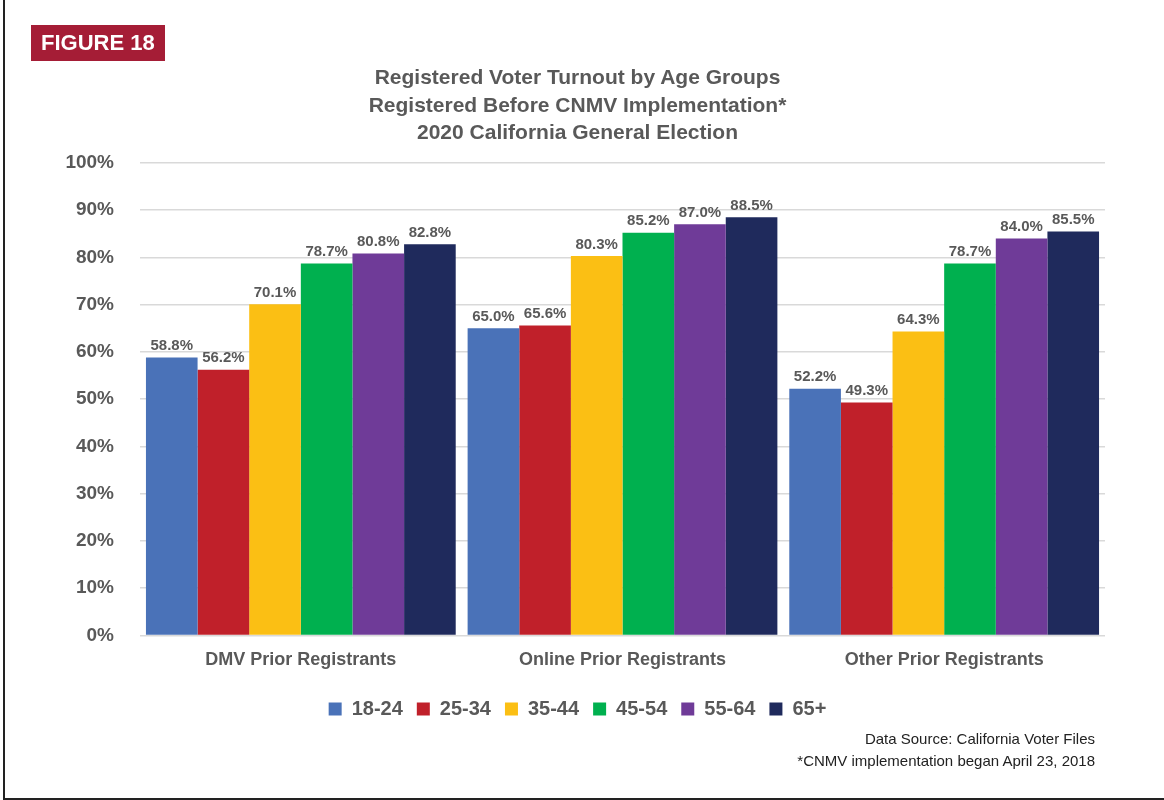 The height and width of the screenshot is (800, 1164). I want to click on data-label: 65.0%, so click(493, 315).